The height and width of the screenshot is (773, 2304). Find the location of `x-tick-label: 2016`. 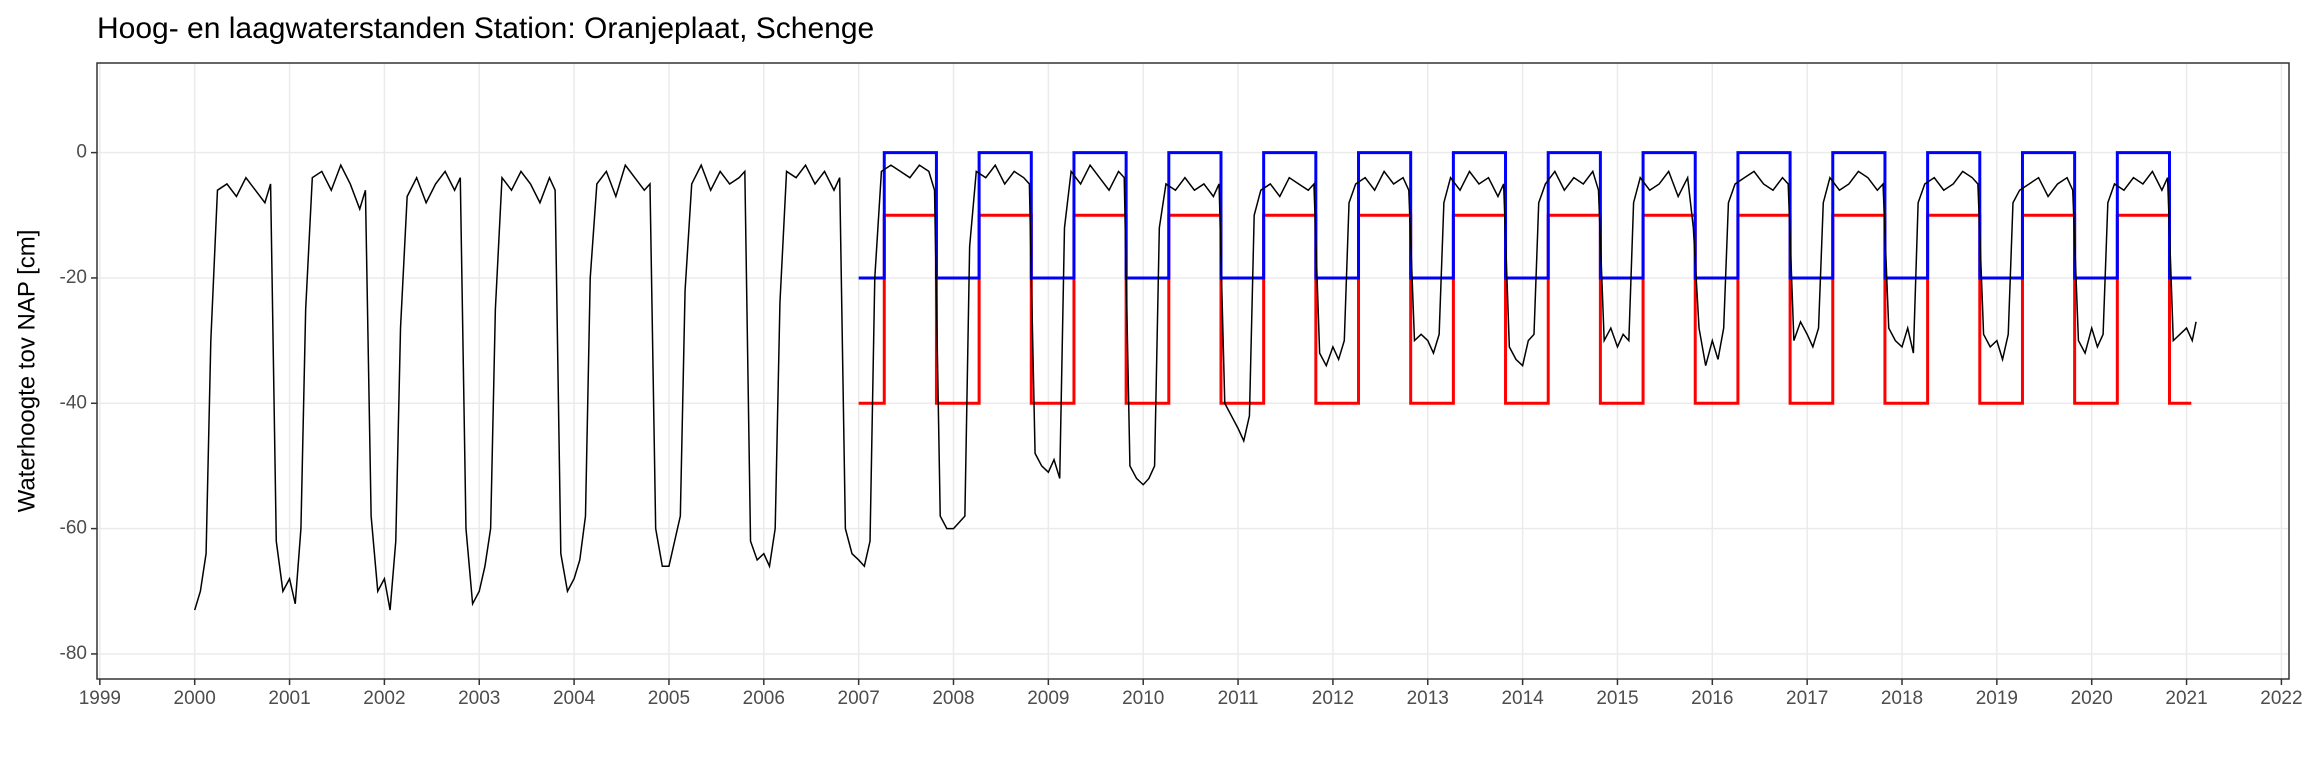

x-tick-label: 2016 is located at coordinates (1712, 698).